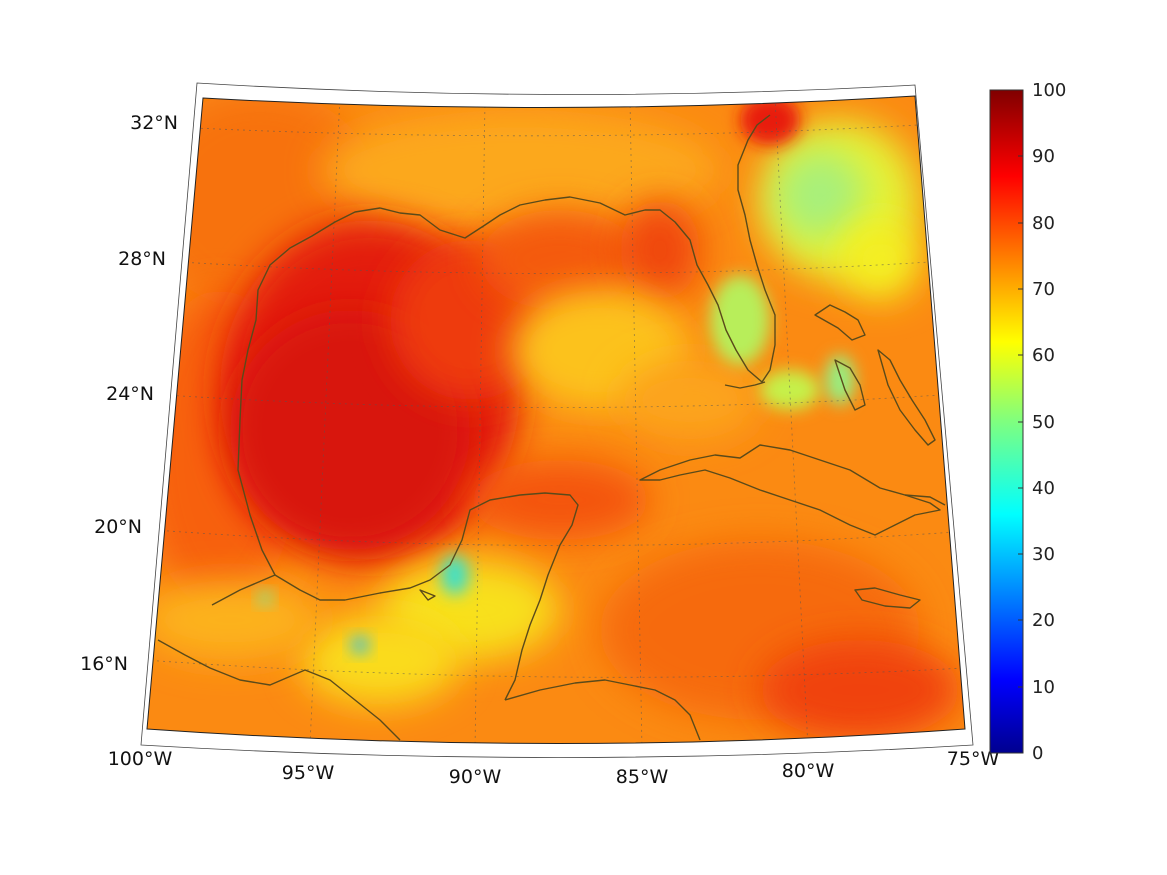 Image resolution: width=1167 pixels, height=875 pixels. What do you see at coordinates (1020, 421) in the screenshot?
I see `colorbar-ticks` at bounding box center [1020, 421].